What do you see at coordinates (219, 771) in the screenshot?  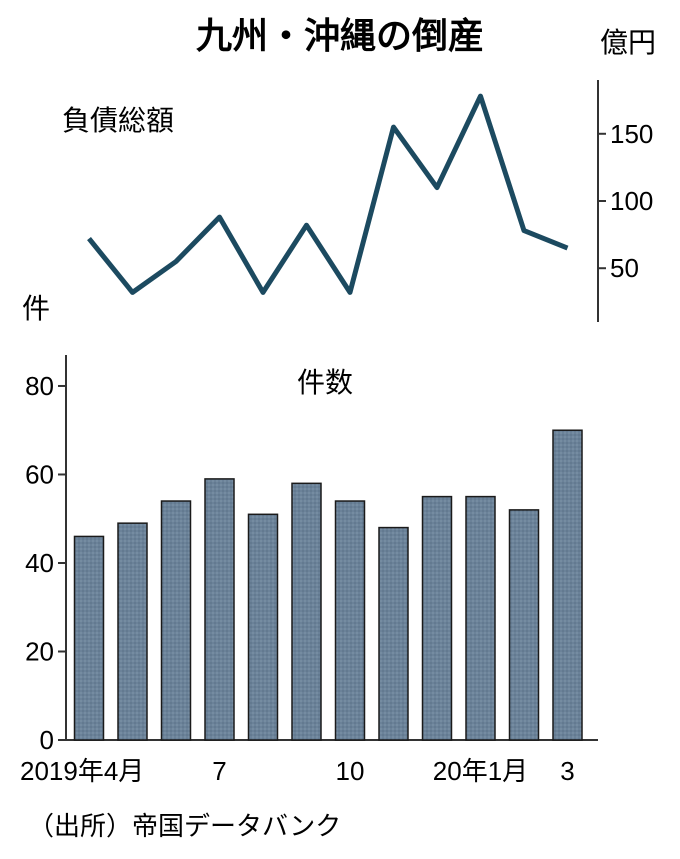 I see `x-tick-label-1: 7` at bounding box center [219, 771].